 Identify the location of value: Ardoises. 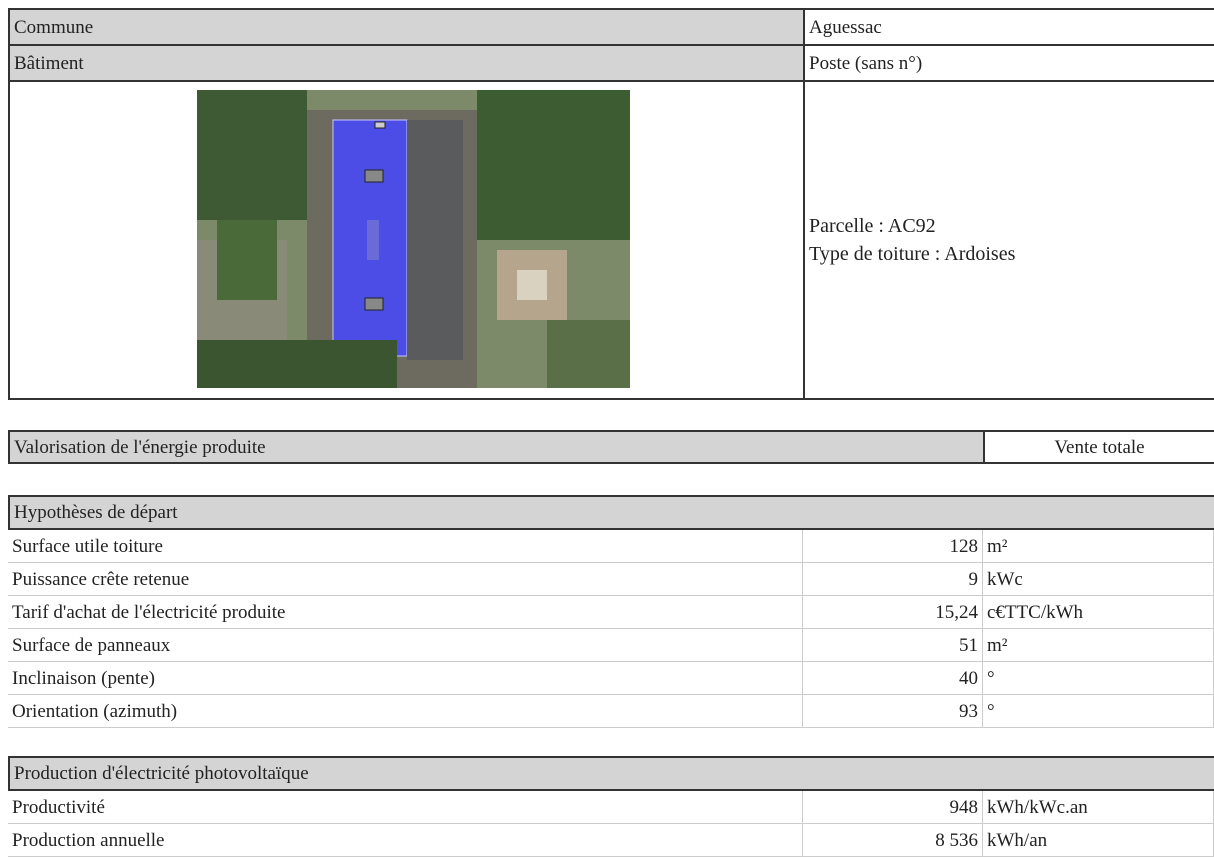
(980, 254).